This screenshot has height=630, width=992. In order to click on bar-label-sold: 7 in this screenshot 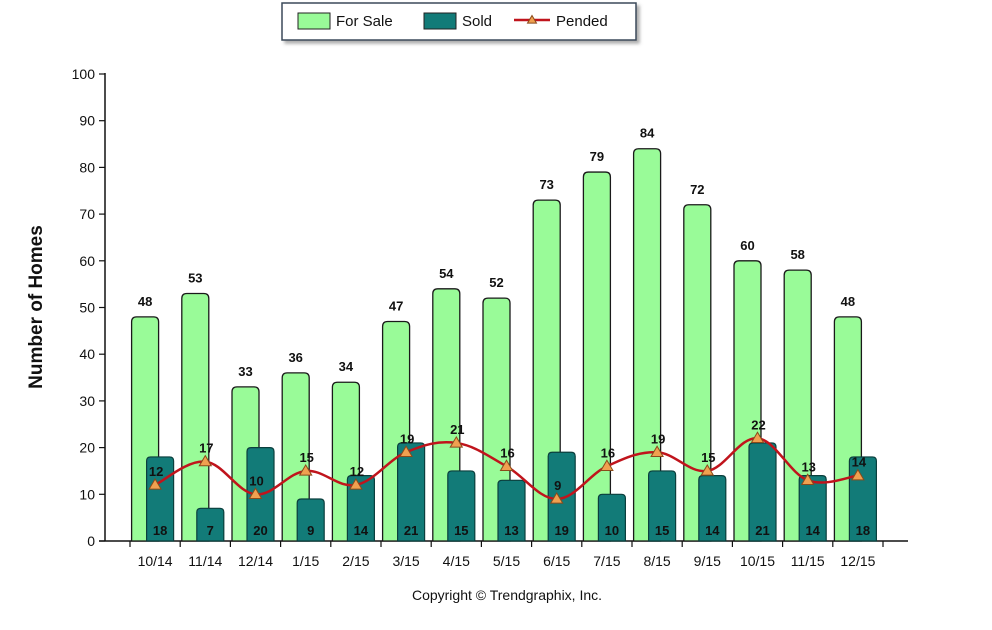, I will do `click(210, 530)`.